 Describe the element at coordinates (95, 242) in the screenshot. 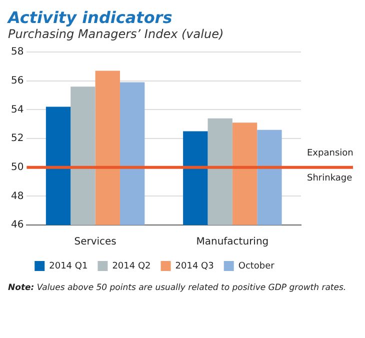

I see `x-tick-label: Services` at that location.